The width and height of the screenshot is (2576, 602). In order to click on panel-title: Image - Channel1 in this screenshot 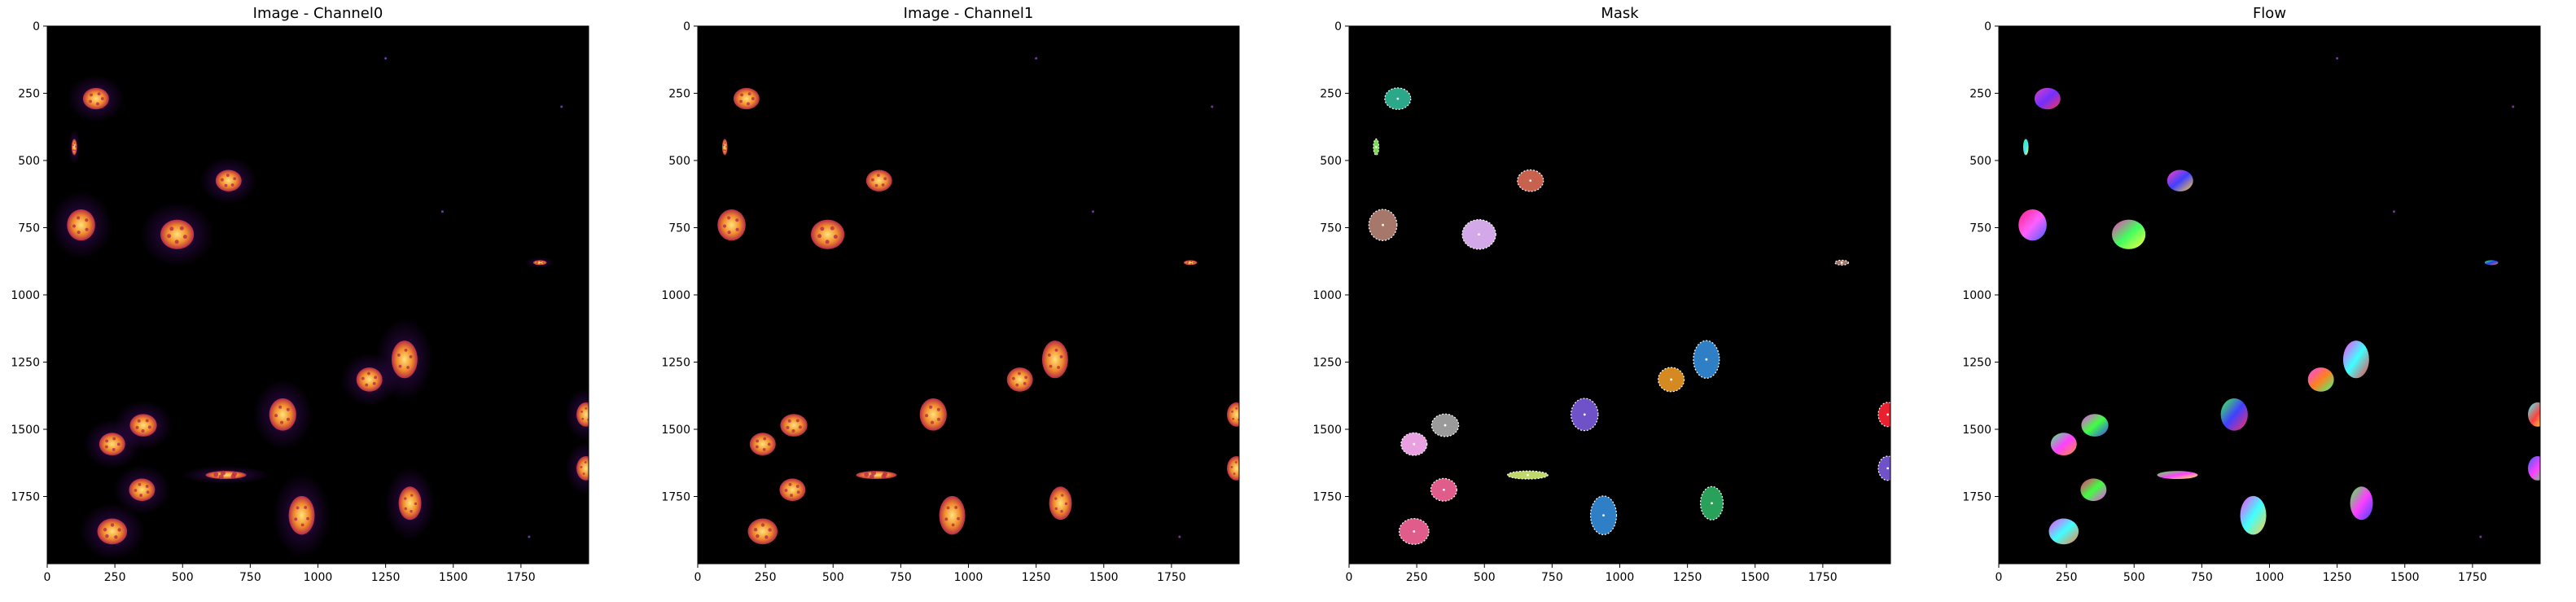, I will do `click(968, 14)`.